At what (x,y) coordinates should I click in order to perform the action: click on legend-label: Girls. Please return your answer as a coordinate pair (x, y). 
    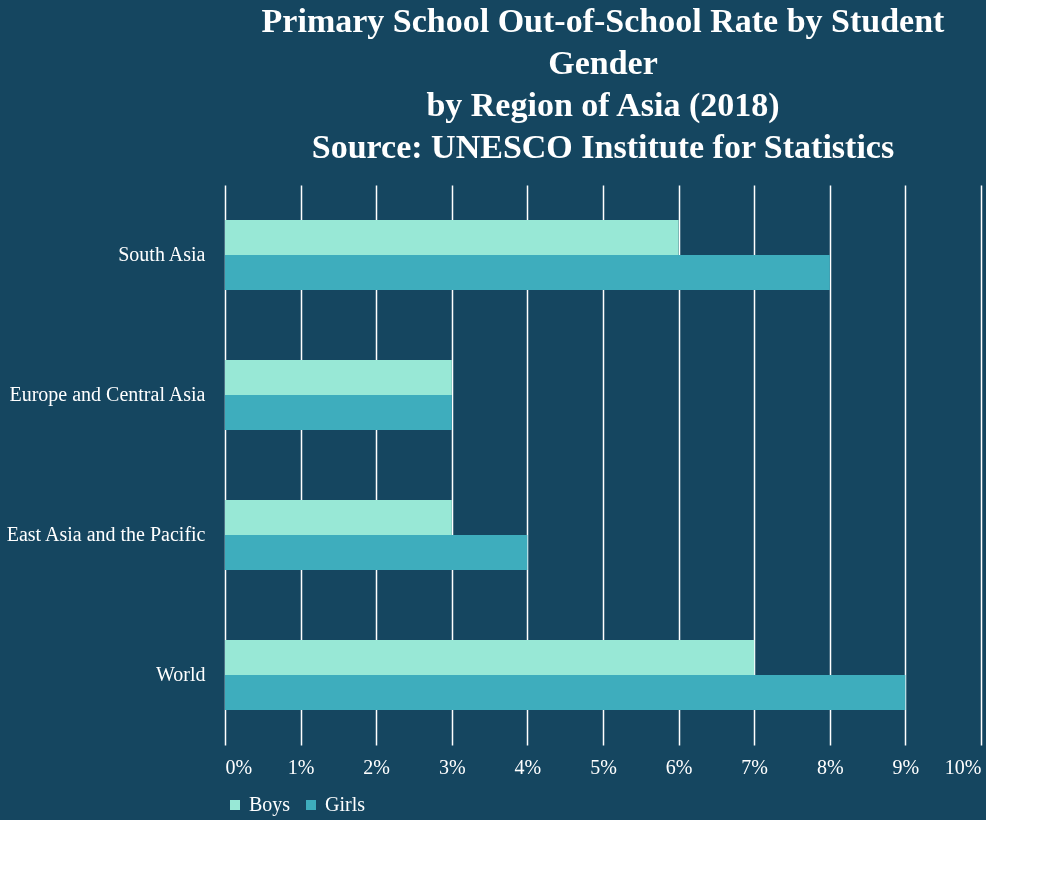
    Looking at the image, I should click on (345, 804).